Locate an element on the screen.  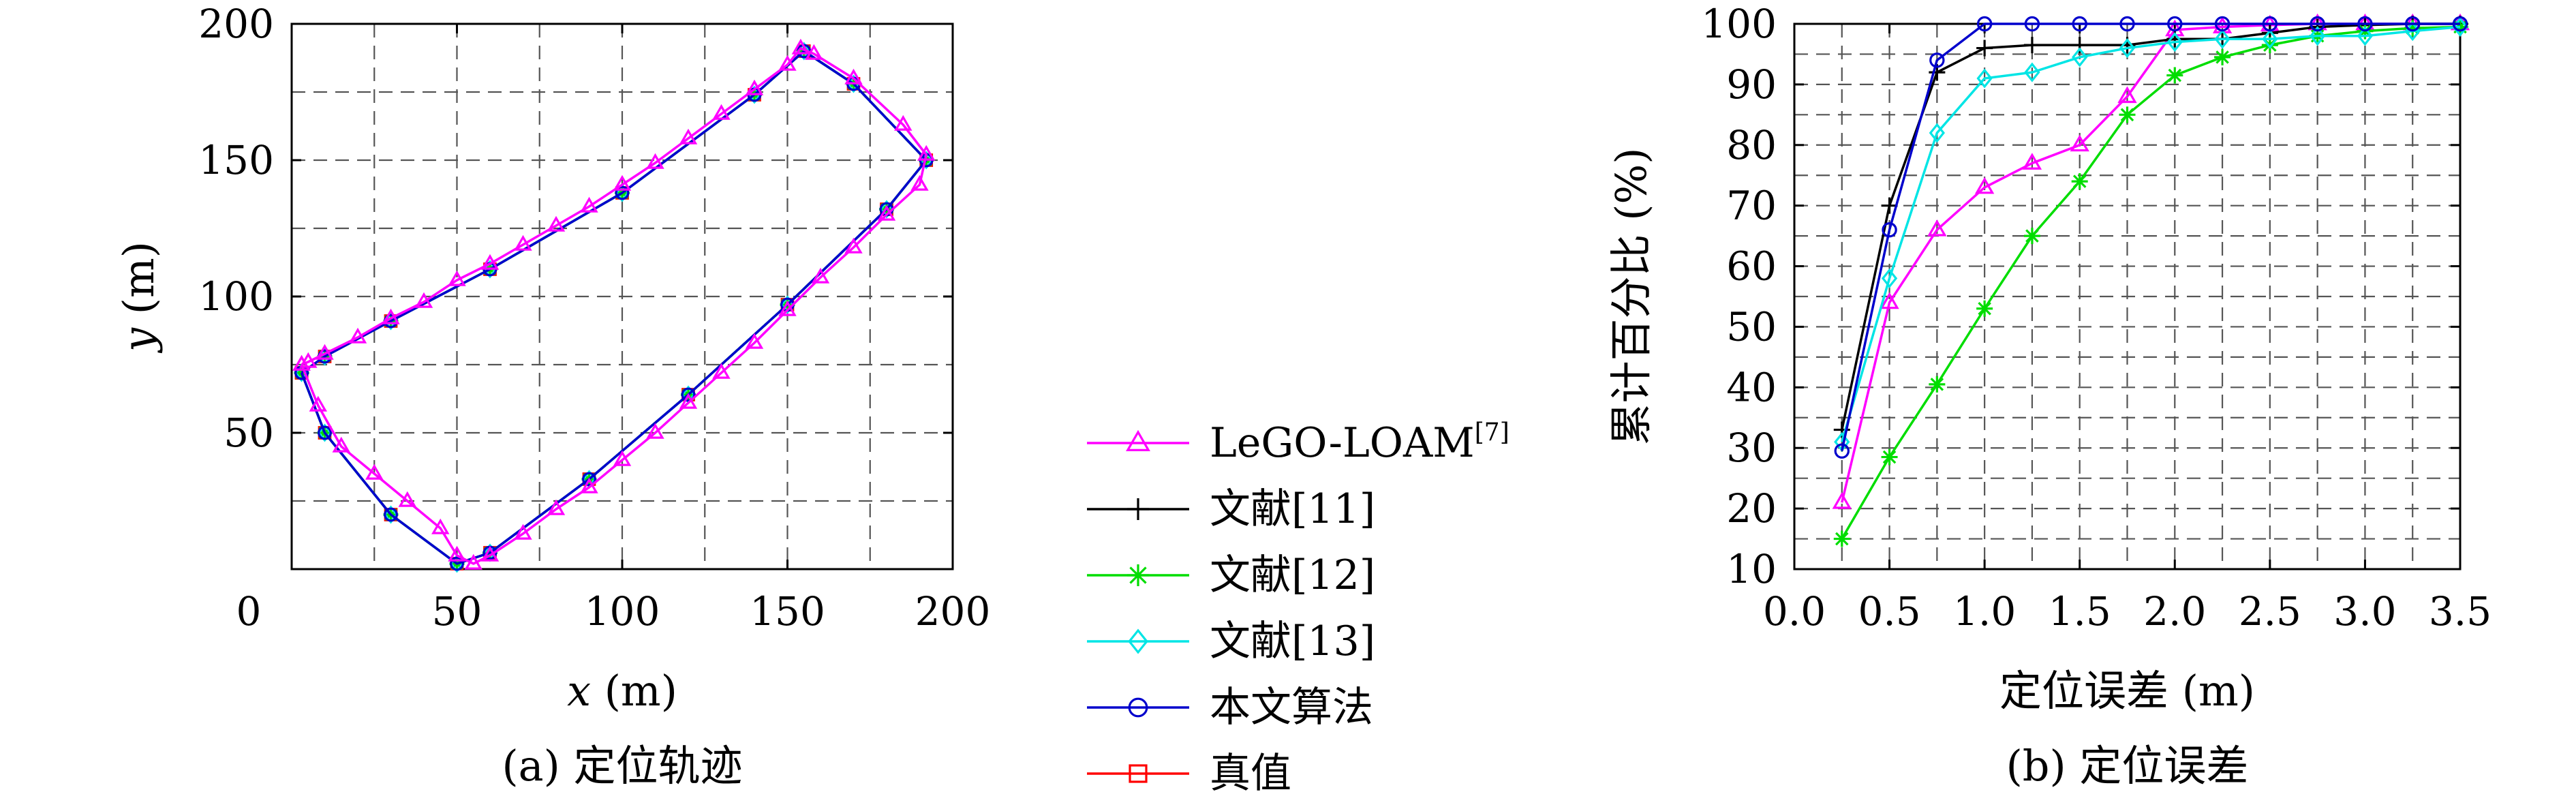
y-axis-unit: (m) is located at coordinates (139, 284).